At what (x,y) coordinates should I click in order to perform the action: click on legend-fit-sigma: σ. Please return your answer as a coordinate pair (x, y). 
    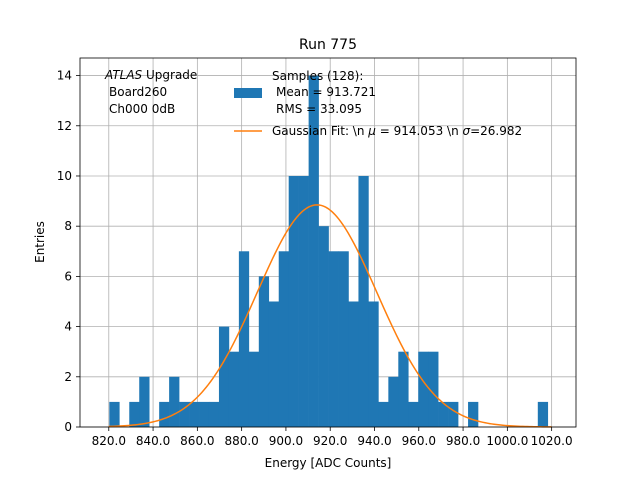
    Looking at the image, I should click on (467, 131).